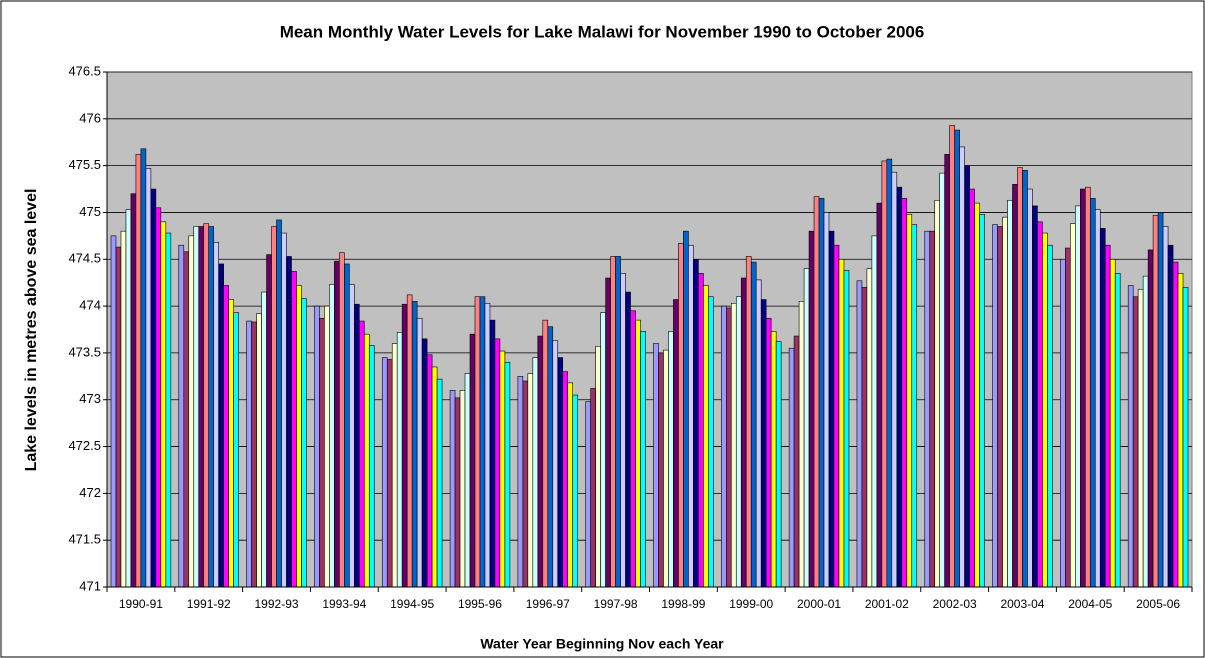 Image resolution: width=1205 pixels, height=658 pixels. I want to click on y-tick-label: 473.5, so click(84, 351).